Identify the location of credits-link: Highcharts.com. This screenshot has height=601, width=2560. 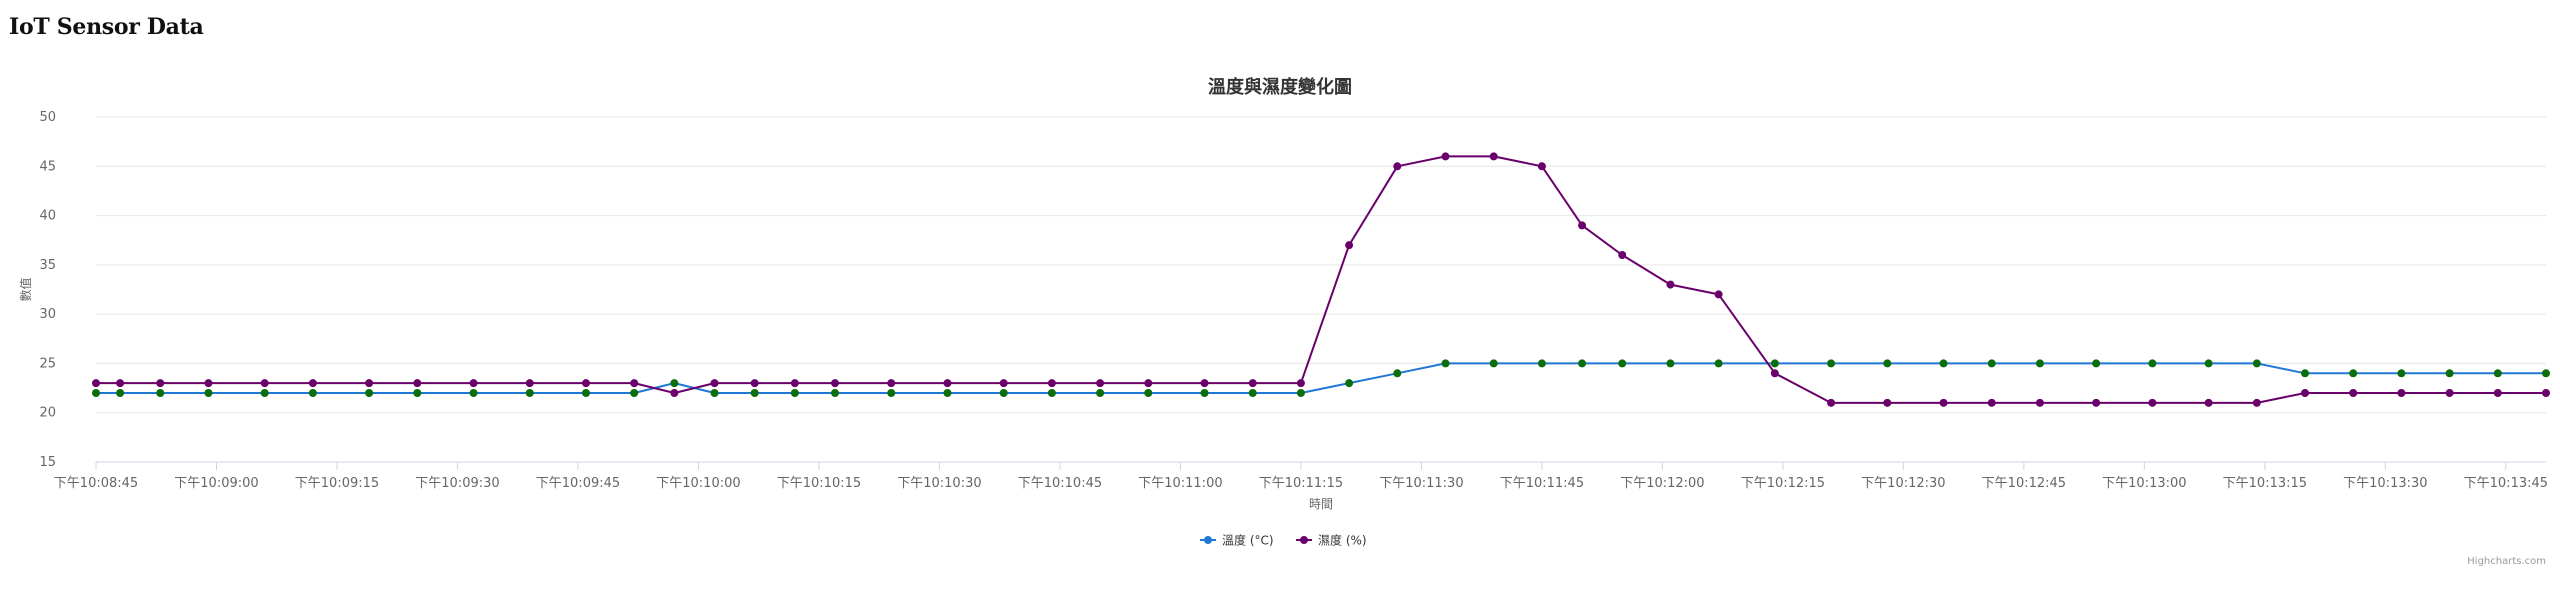
(2506, 561).